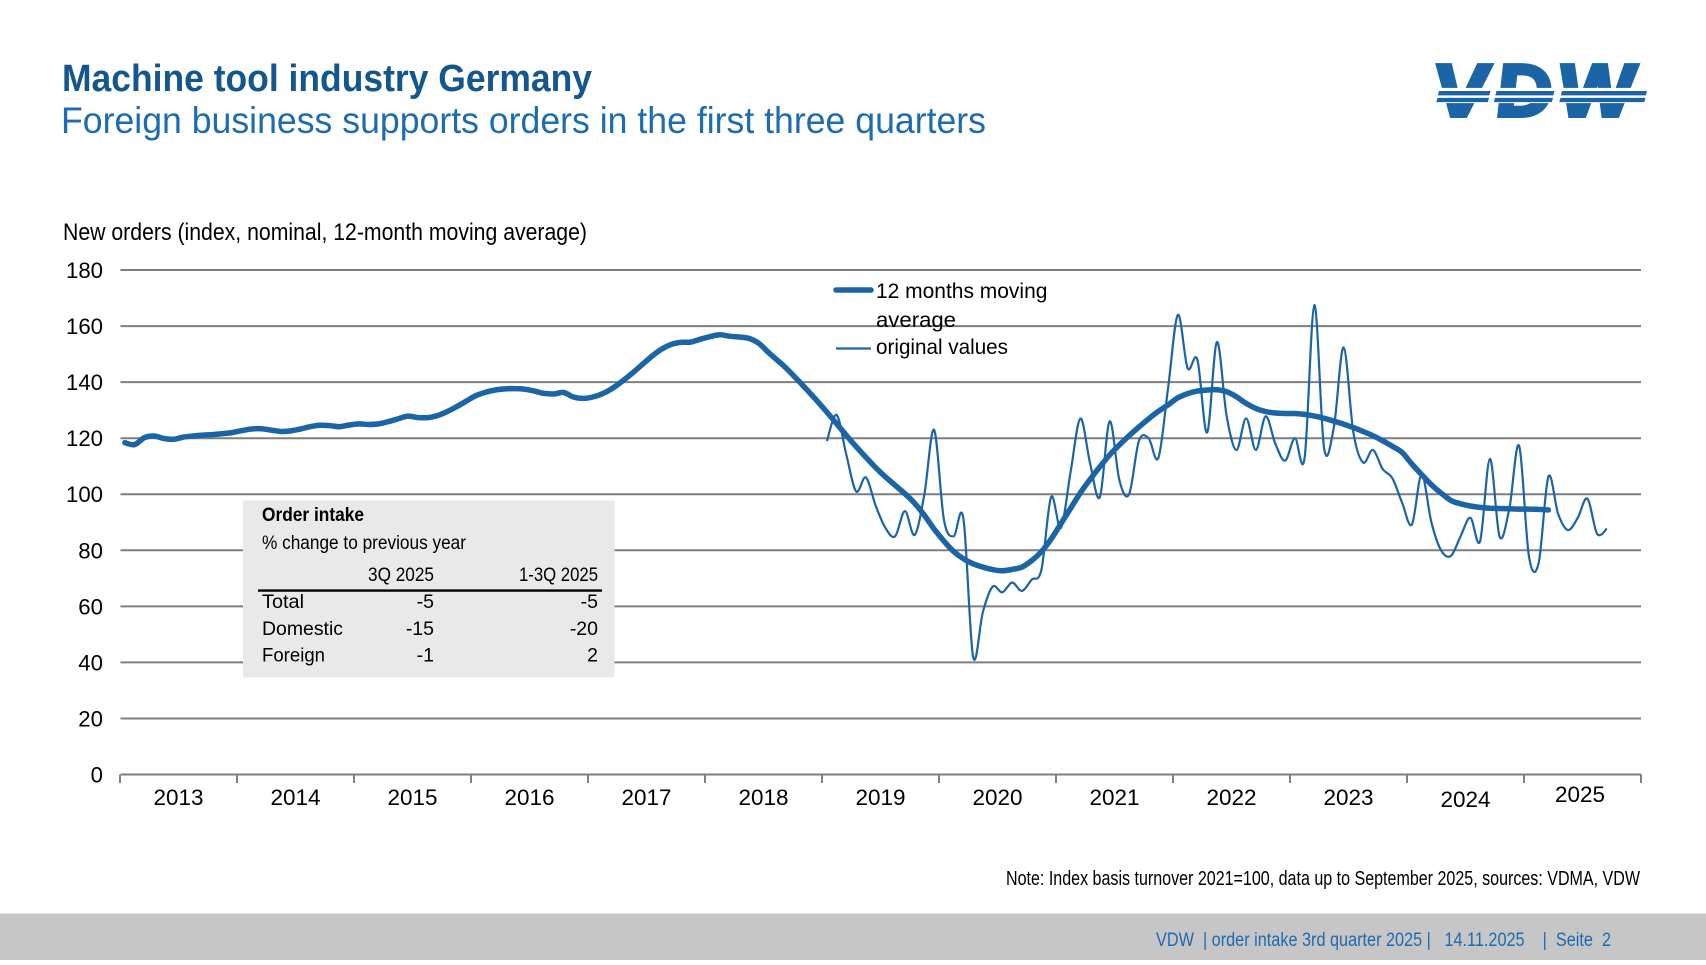 The width and height of the screenshot is (1706, 965). I want to click on svg-text: % change to previous year, so click(364, 543).